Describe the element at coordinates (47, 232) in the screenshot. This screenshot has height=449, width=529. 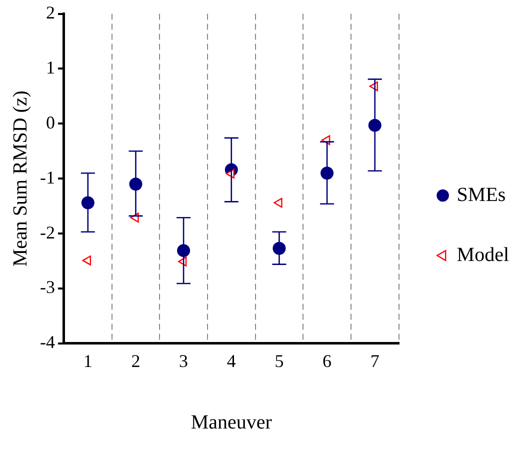
I see `y-tick-label: -2` at that location.